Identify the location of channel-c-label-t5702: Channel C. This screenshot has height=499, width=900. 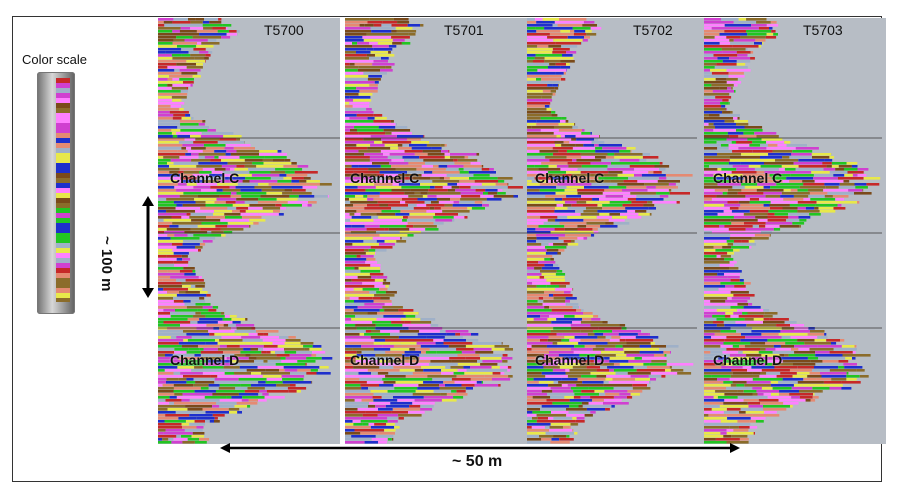
(570, 178).